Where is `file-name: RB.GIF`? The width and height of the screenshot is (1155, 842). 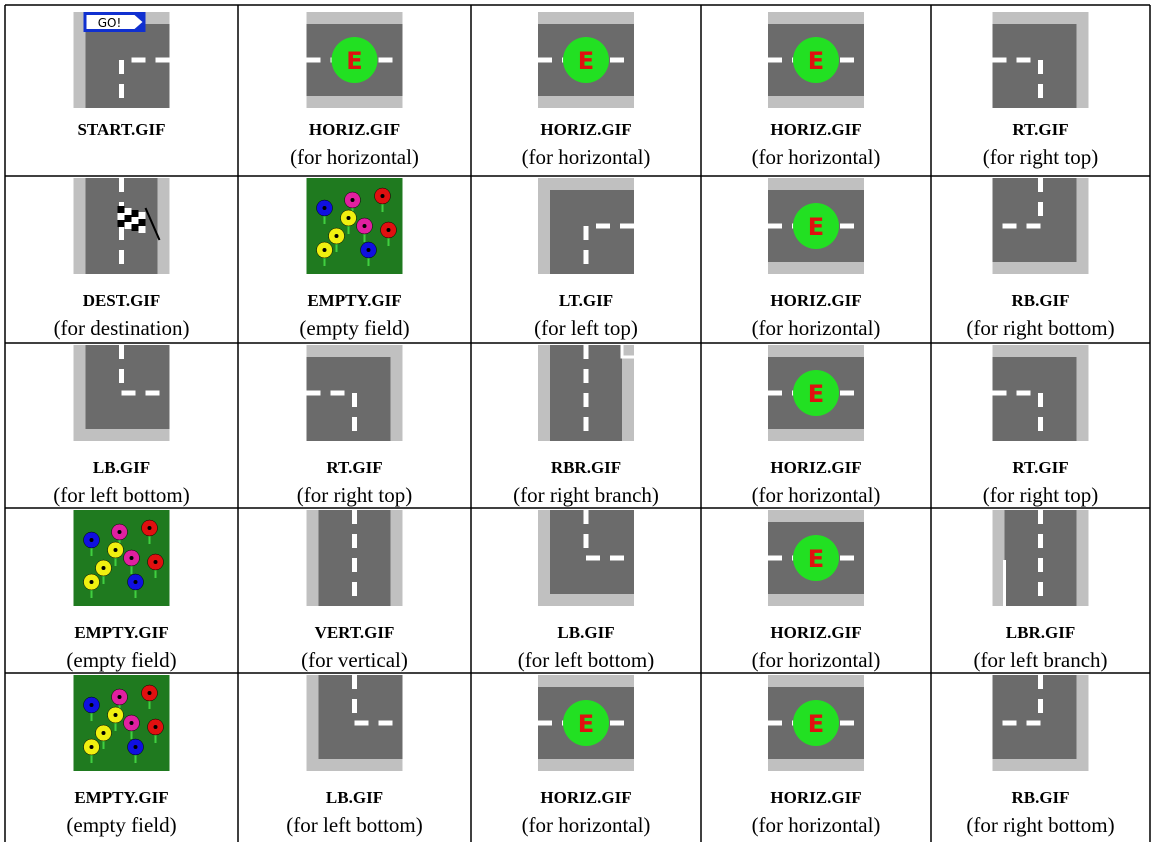
file-name: RB.GIF is located at coordinates (1040, 797).